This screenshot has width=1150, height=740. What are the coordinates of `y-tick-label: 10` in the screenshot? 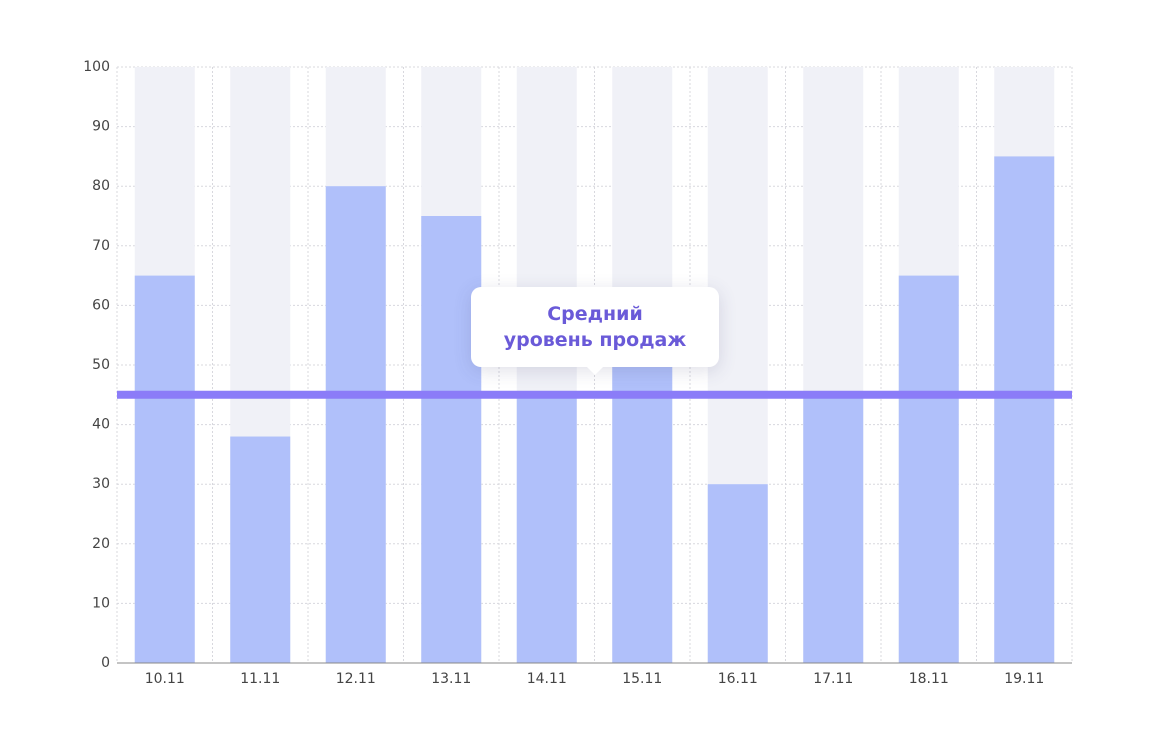 It's located at (101, 603).